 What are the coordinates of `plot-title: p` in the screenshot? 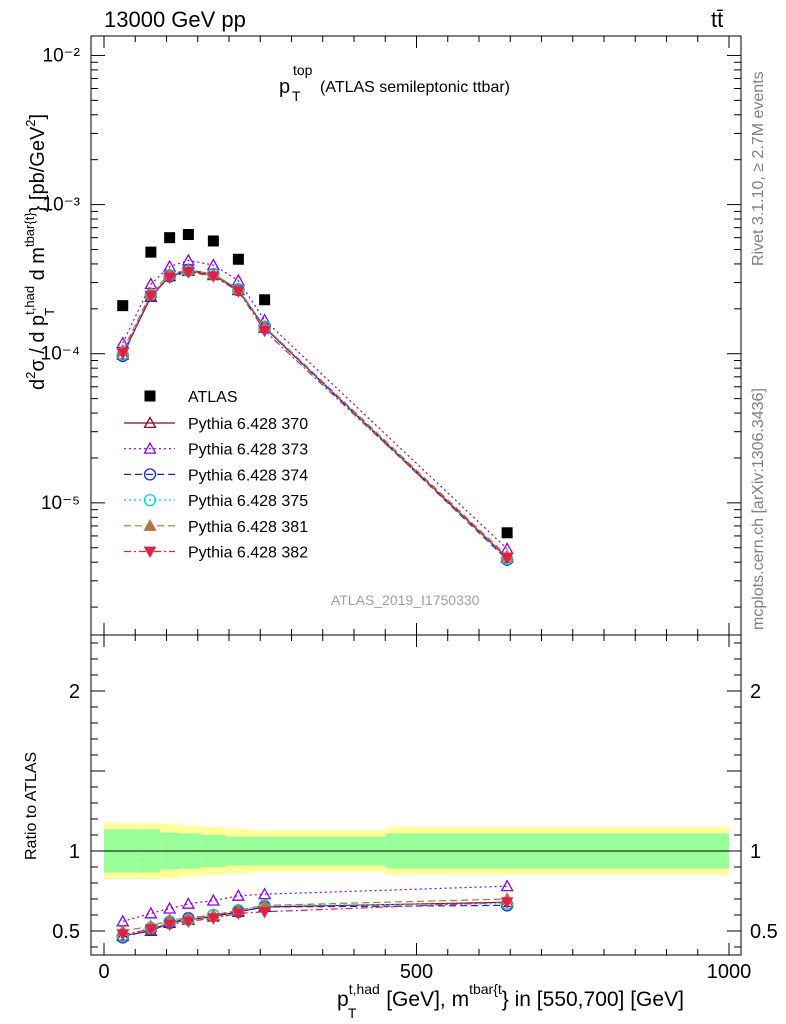 It's located at (284, 87).